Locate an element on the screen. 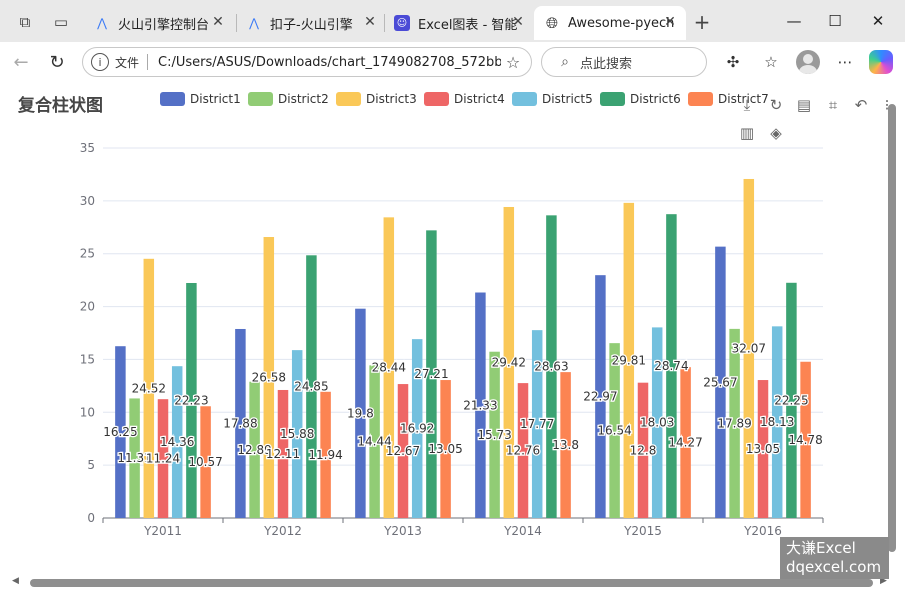 The image size is (905, 596). data-label: 16.54 is located at coordinates (614, 431).